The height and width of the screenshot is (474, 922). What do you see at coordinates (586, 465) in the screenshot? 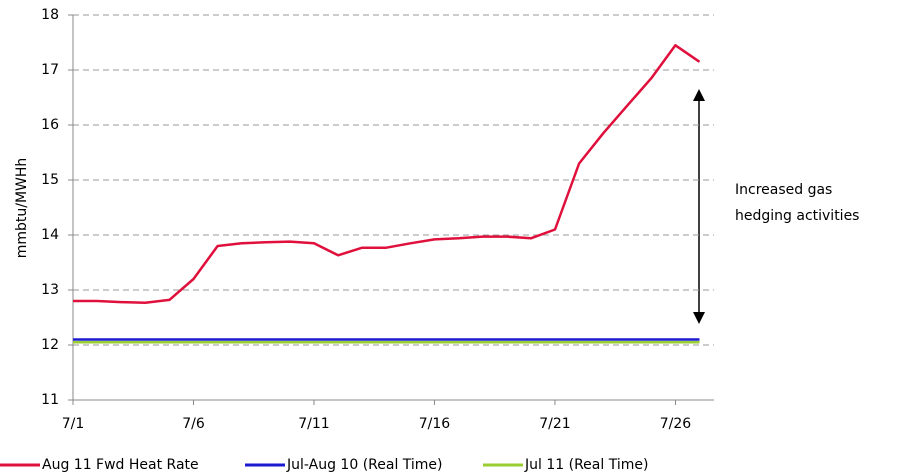
I see `legend-label: Jul 11 (Real Time)` at bounding box center [586, 465].